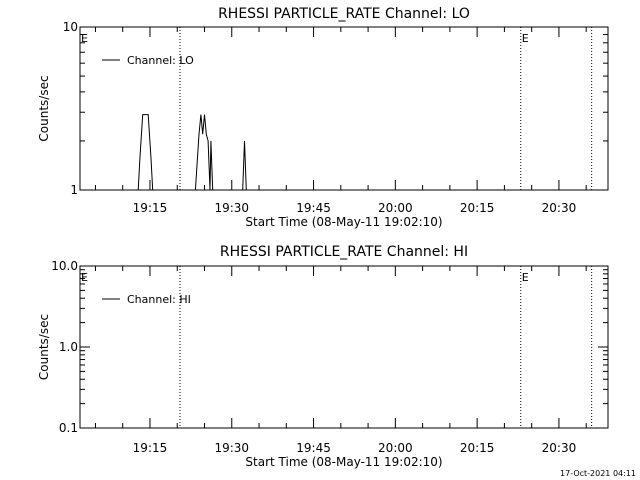 The height and width of the screenshot is (480, 640). Describe the element at coordinates (68, 428) in the screenshot. I see `y-tick-label: 0.1` at that location.